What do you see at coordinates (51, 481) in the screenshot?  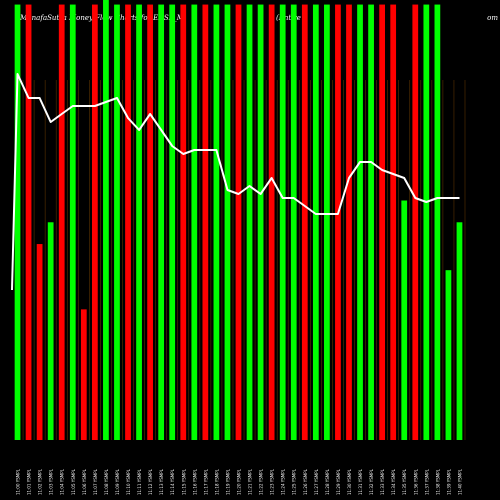 I see `x-tick-label: 11:03 YSMPL` at bounding box center [51, 481].